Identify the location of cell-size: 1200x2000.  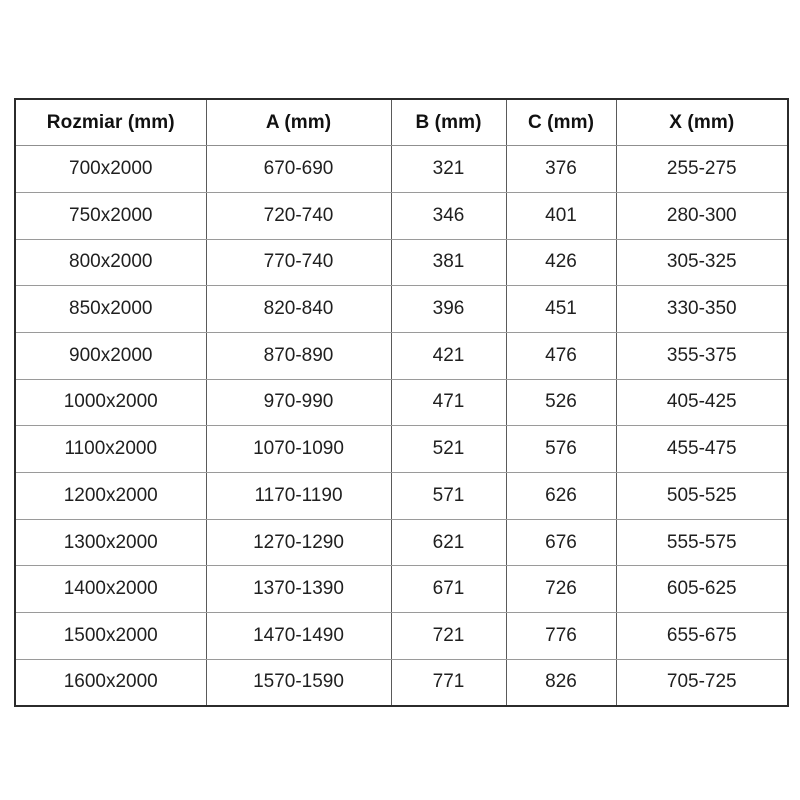
(111, 496).